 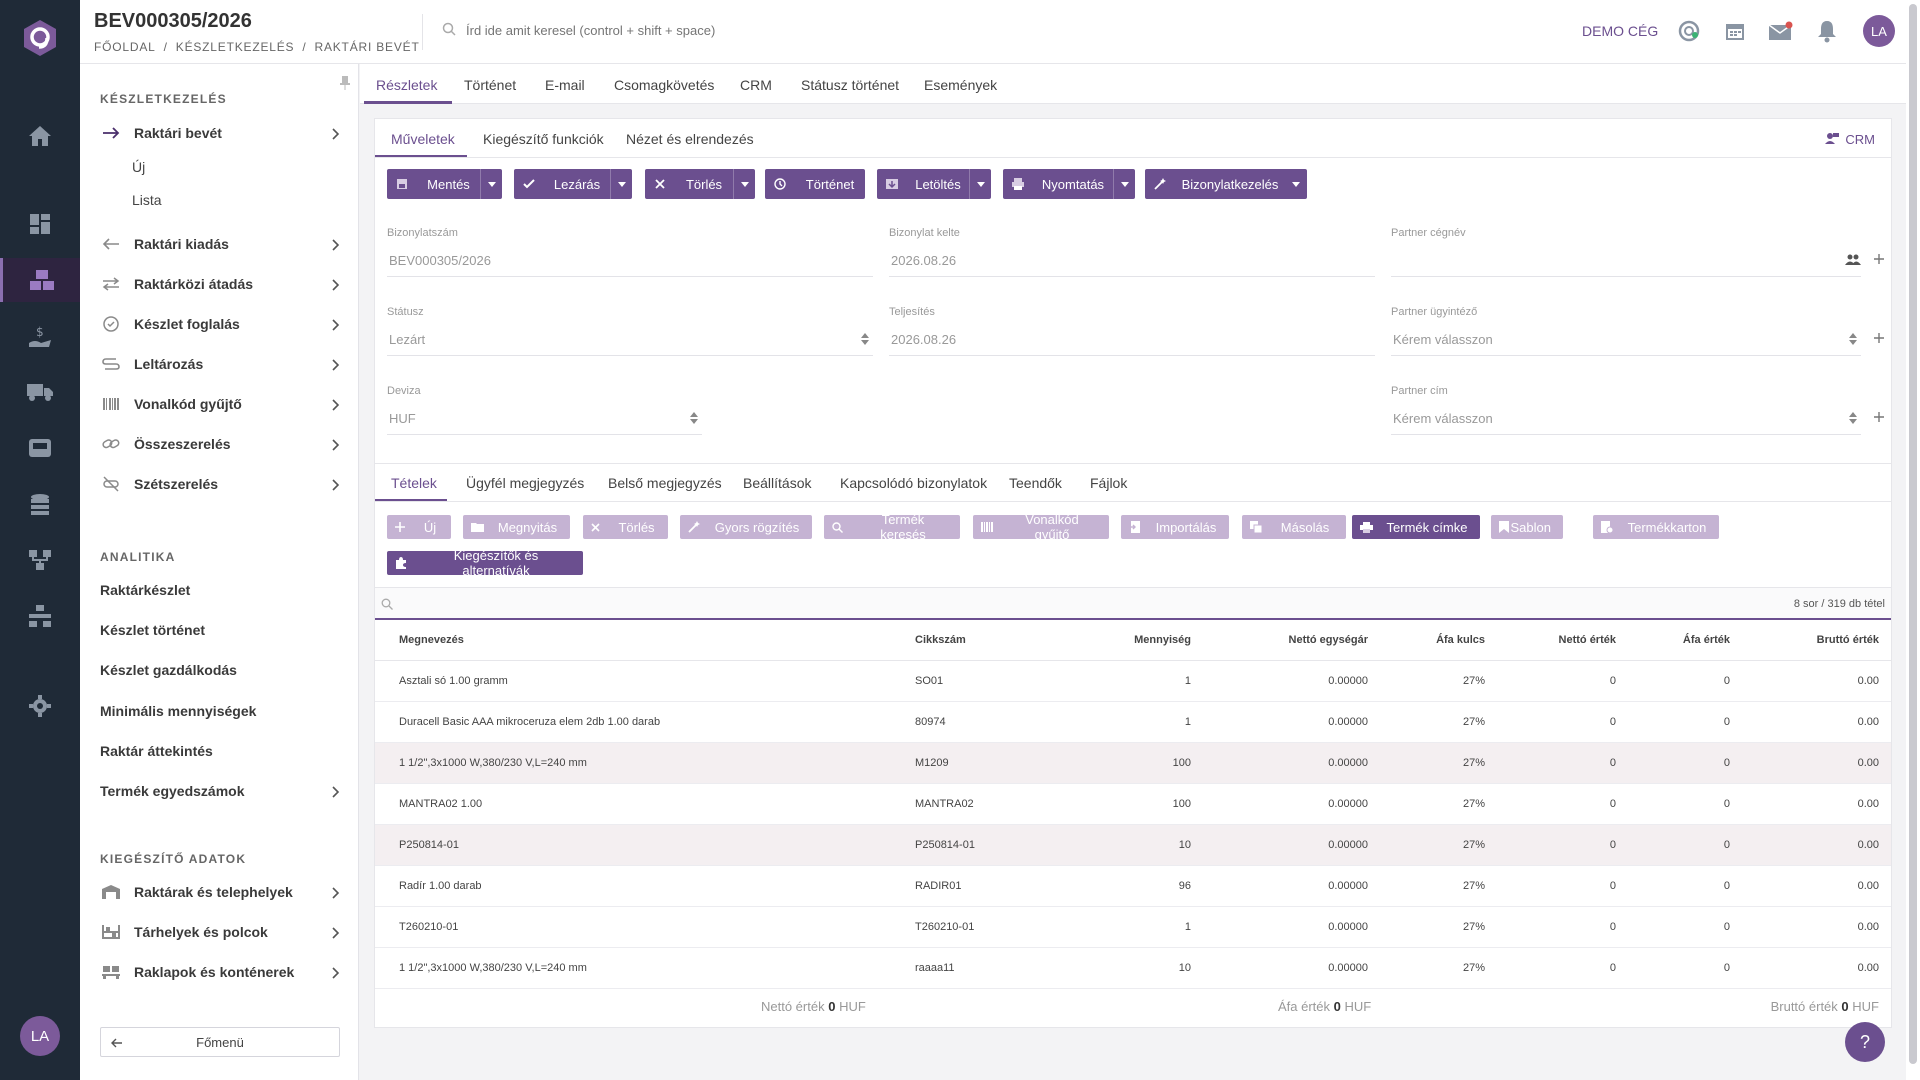 What do you see at coordinates (1527, 527) in the screenshot?
I see `template-button: Sablon` at bounding box center [1527, 527].